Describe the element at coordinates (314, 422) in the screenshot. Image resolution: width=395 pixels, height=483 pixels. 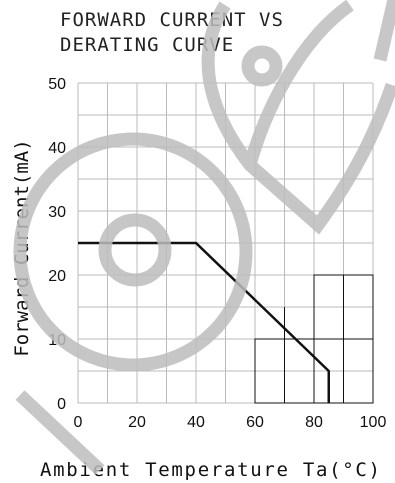
I see `x-tick-label: 80` at that location.